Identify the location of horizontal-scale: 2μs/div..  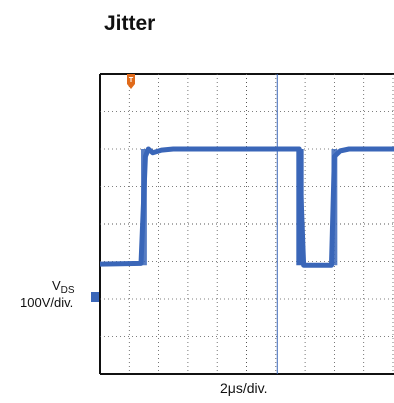
(244, 388).